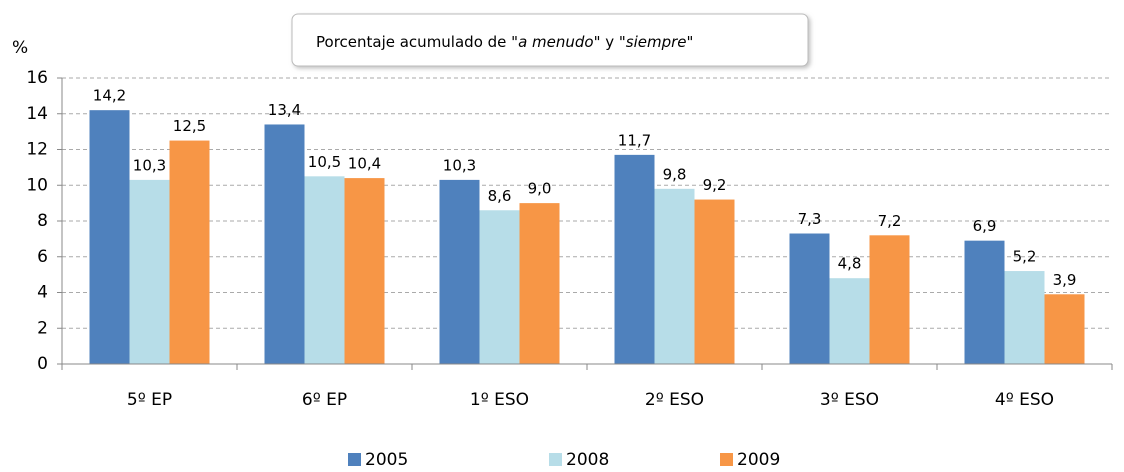 This screenshot has height=472, width=1124. What do you see at coordinates (1024, 400) in the screenshot?
I see `x-tick-label: 4º ESO` at bounding box center [1024, 400].